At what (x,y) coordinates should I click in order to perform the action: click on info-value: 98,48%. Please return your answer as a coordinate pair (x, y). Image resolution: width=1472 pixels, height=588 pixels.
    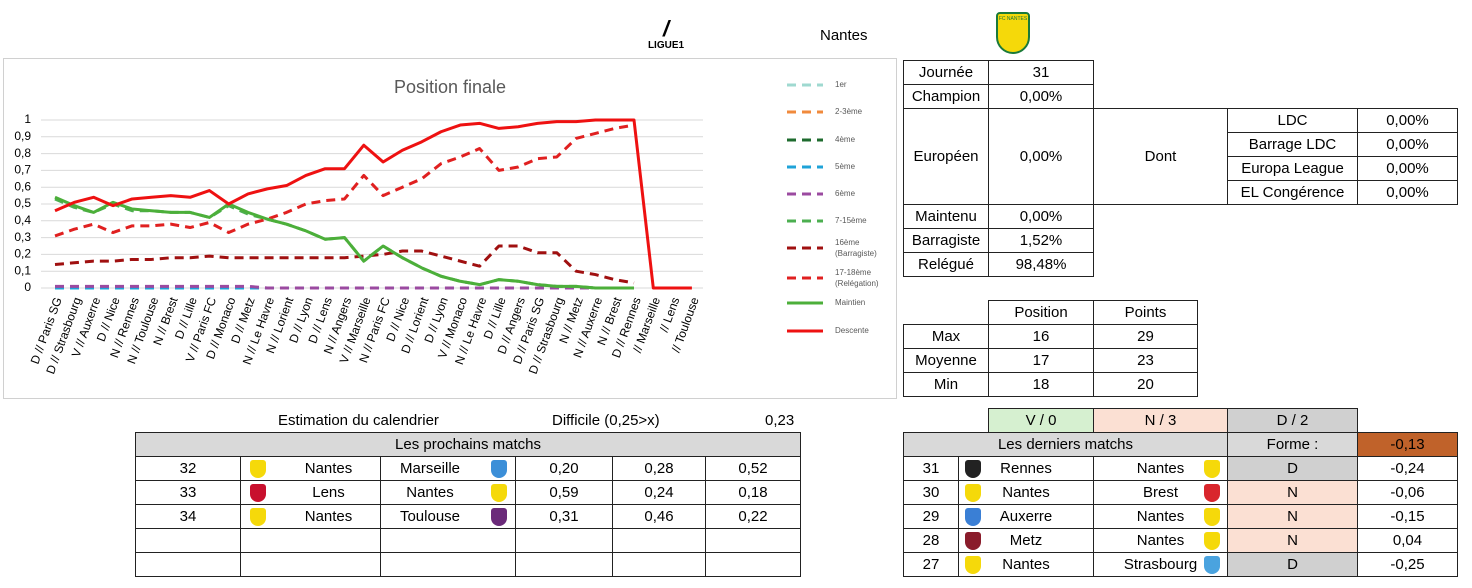
    Looking at the image, I should click on (1041, 264).